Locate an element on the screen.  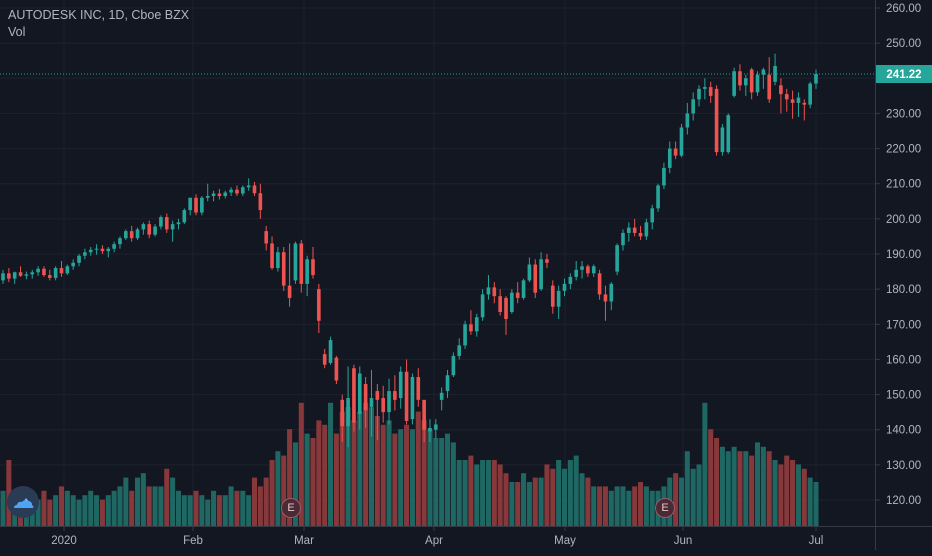
volume-label: Vol is located at coordinates (17, 32).